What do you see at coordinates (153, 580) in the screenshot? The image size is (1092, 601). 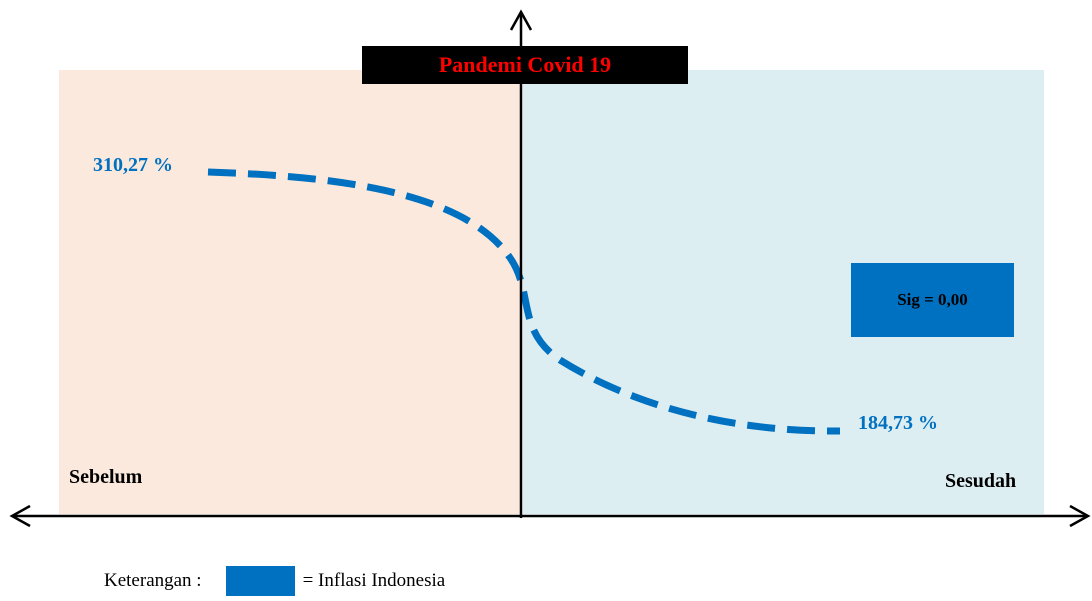 I see `legend-label: Keterangan :` at bounding box center [153, 580].